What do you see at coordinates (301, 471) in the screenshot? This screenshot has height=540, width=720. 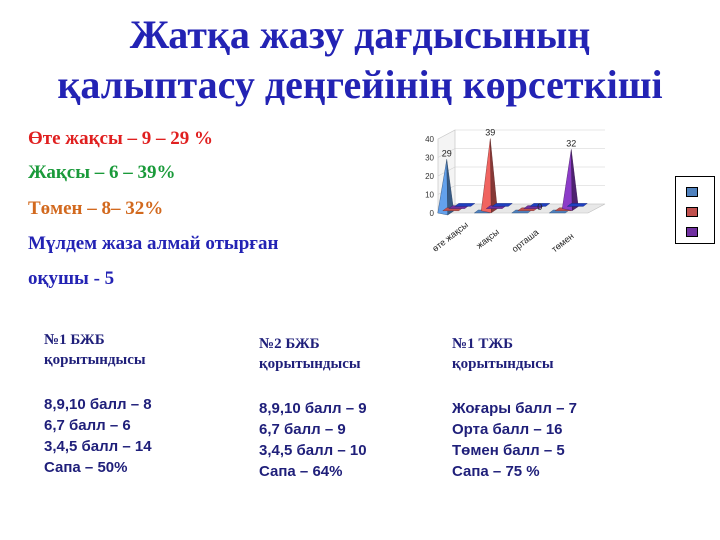 I see `column-line: Сапа – 64%` at bounding box center [301, 471].